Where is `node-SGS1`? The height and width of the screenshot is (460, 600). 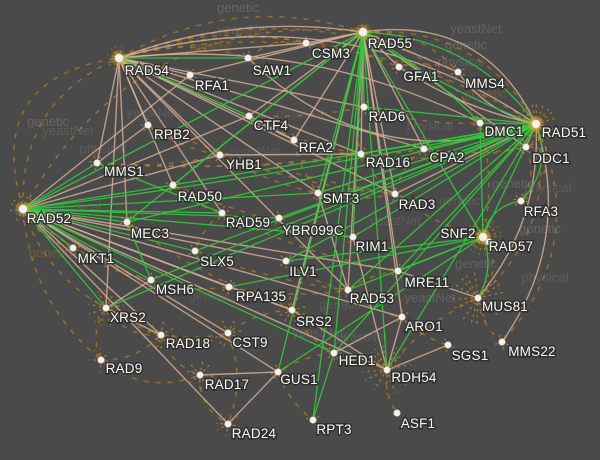
node-SGS1 is located at coordinates (448, 345).